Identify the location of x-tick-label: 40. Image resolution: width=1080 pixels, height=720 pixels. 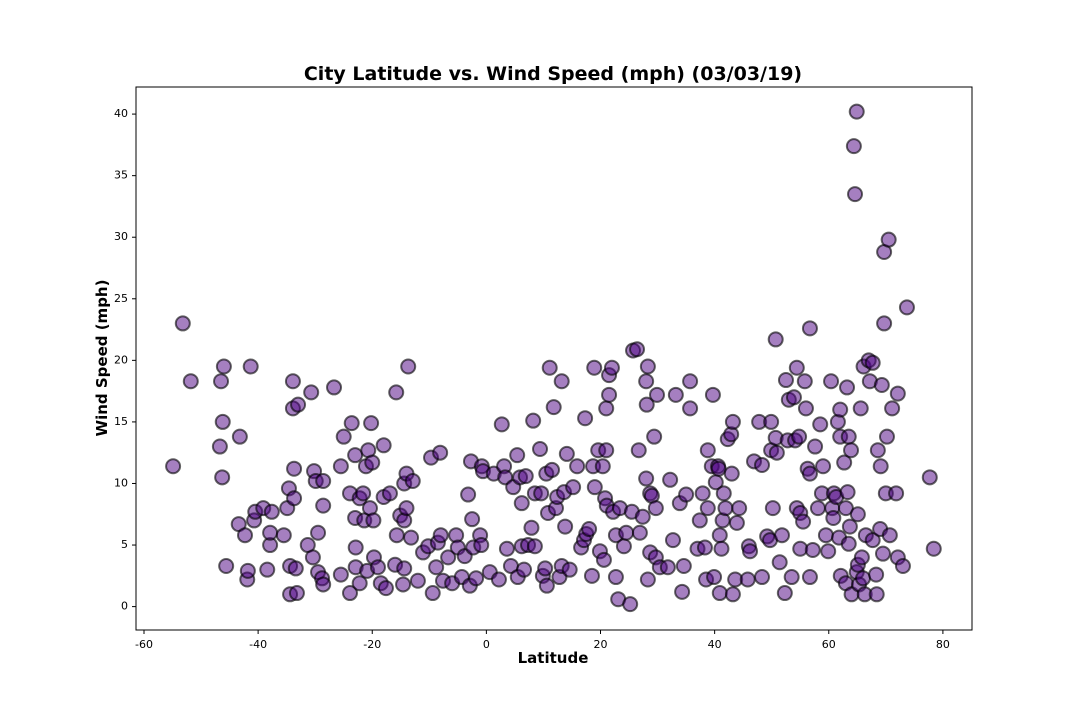
(715, 644).